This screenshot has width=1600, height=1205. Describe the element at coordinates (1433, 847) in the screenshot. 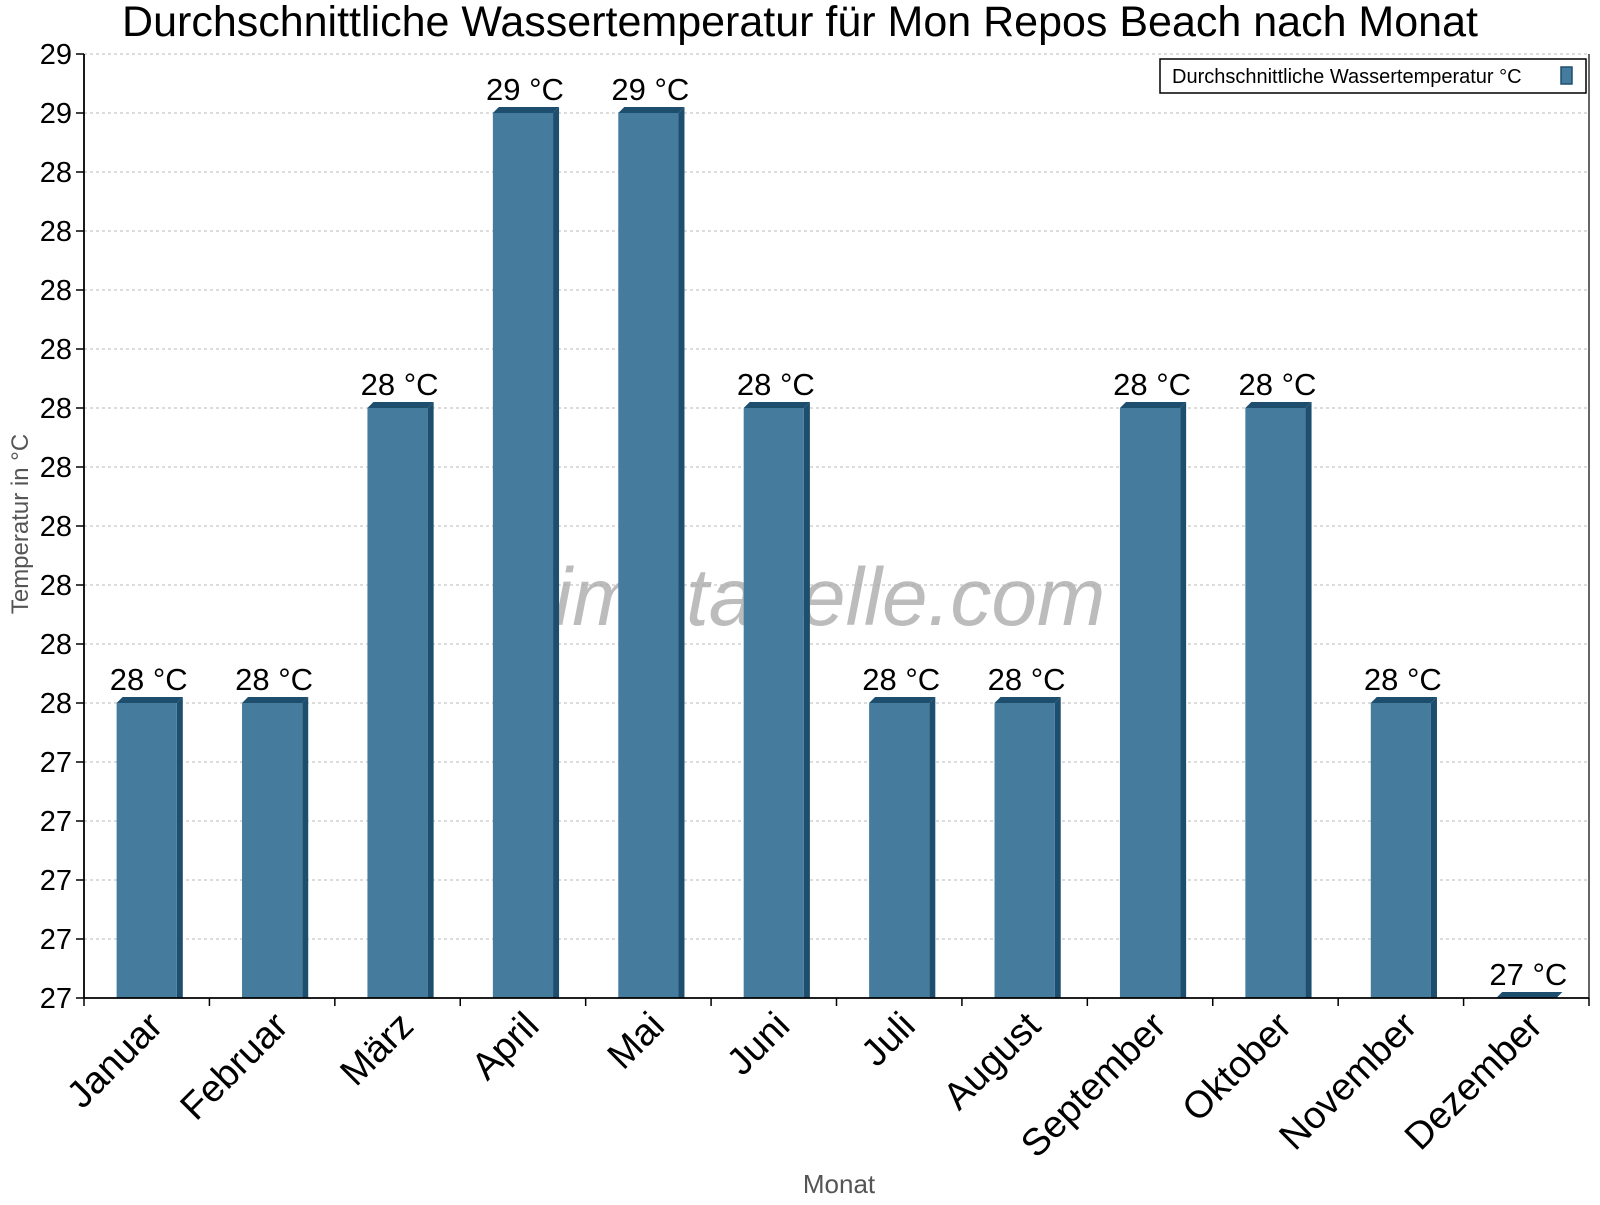

I see `bar-side-november` at that location.